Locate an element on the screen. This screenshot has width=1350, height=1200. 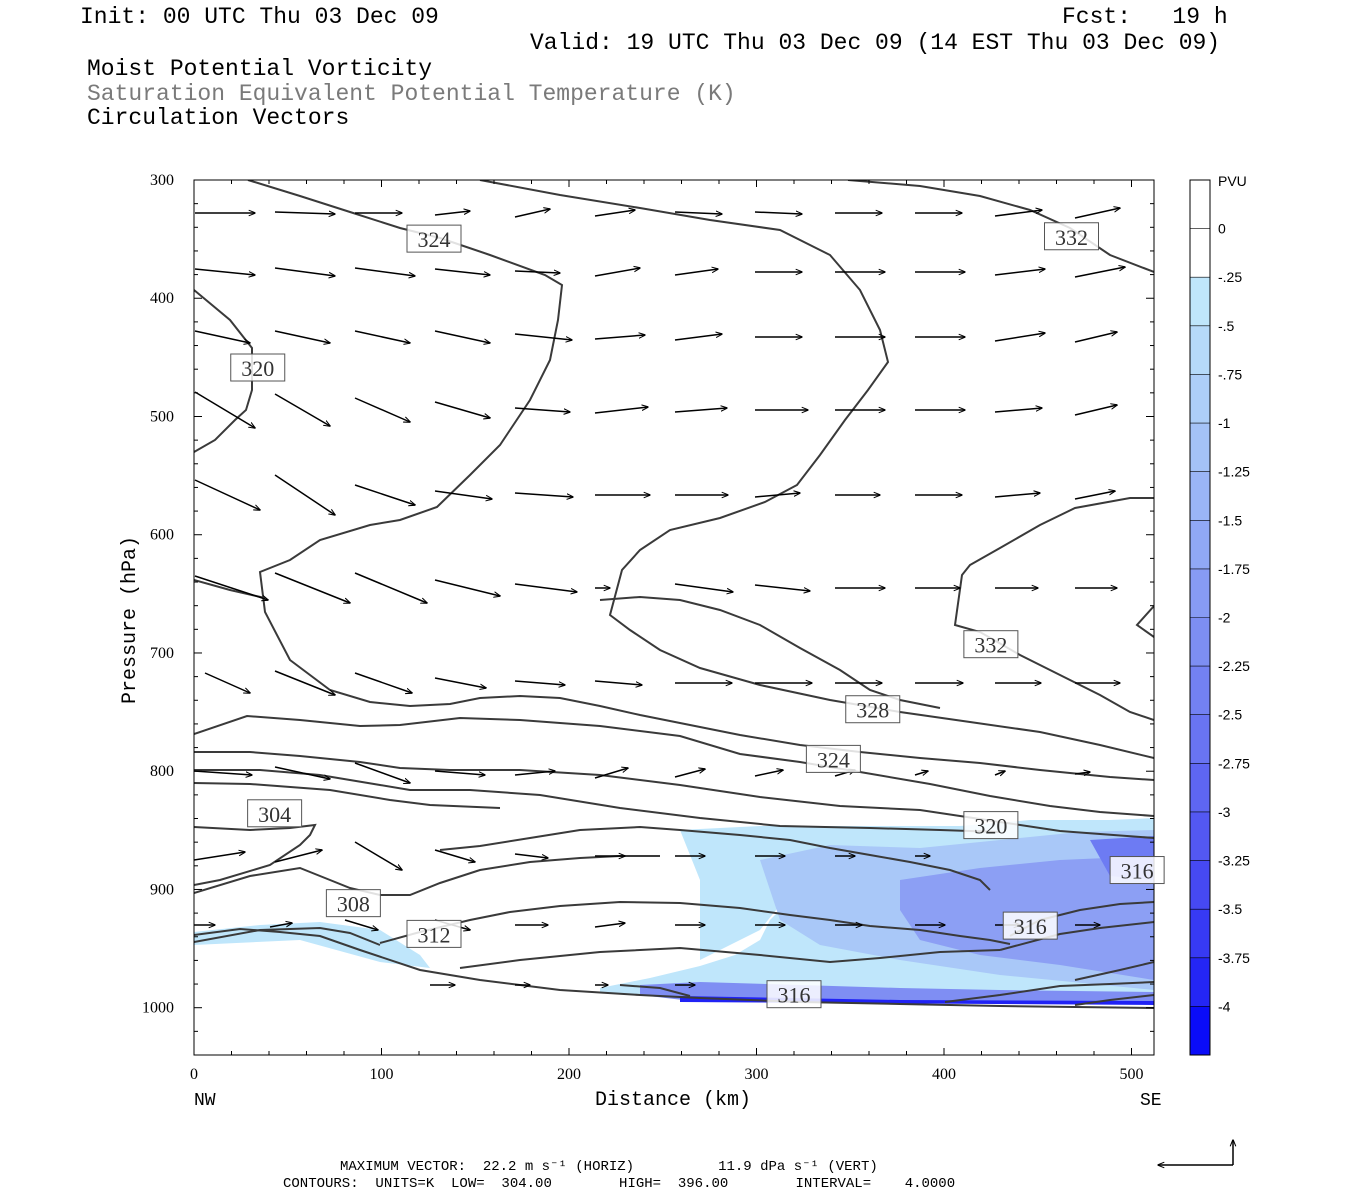
contour-label-text: 320 is located at coordinates (257, 368).